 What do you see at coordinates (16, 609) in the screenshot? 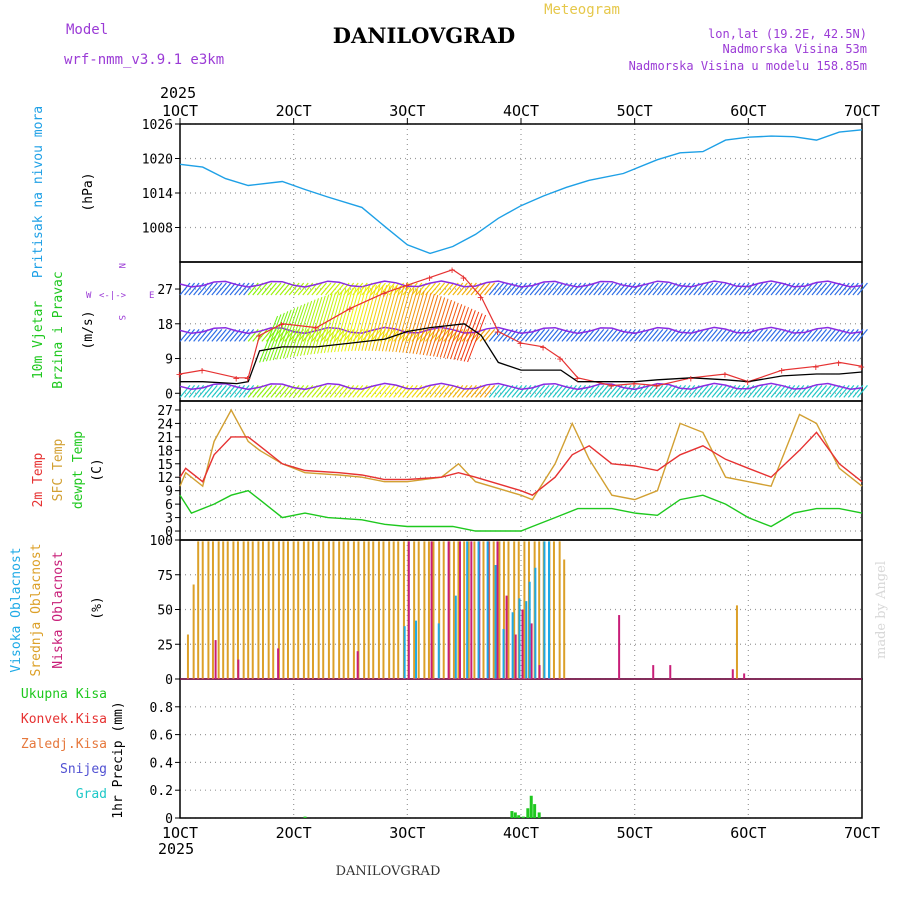
I see `cloud-title-high: Visoka Oblacnost` at bounding box center [16, 609].